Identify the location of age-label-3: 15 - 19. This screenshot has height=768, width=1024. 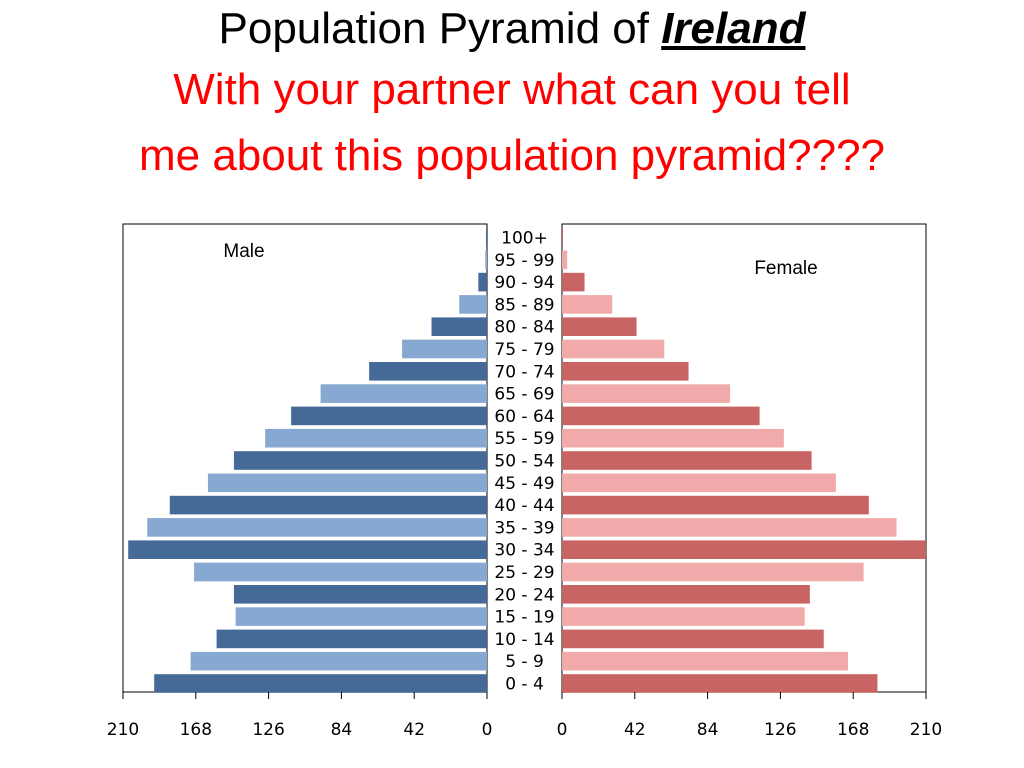
(524, 618).